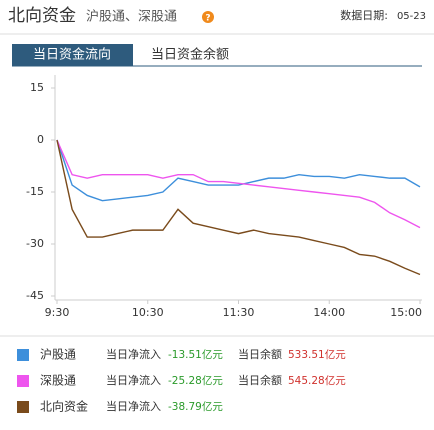 The width and height of the screenshot is (434, 430). I want to click on subtitle: 沪股通、深股通, so click(131, 17).